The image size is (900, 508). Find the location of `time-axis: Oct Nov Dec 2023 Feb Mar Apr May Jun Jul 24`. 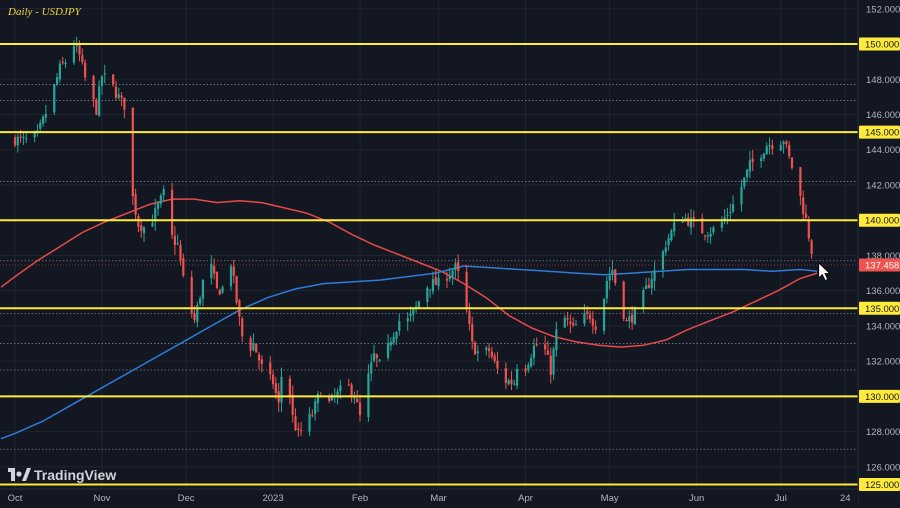

time-axis: Oct Nov Dec 2023 Feb Mar Apr May Jun Jul 24 is located at coordinates (429, 498).